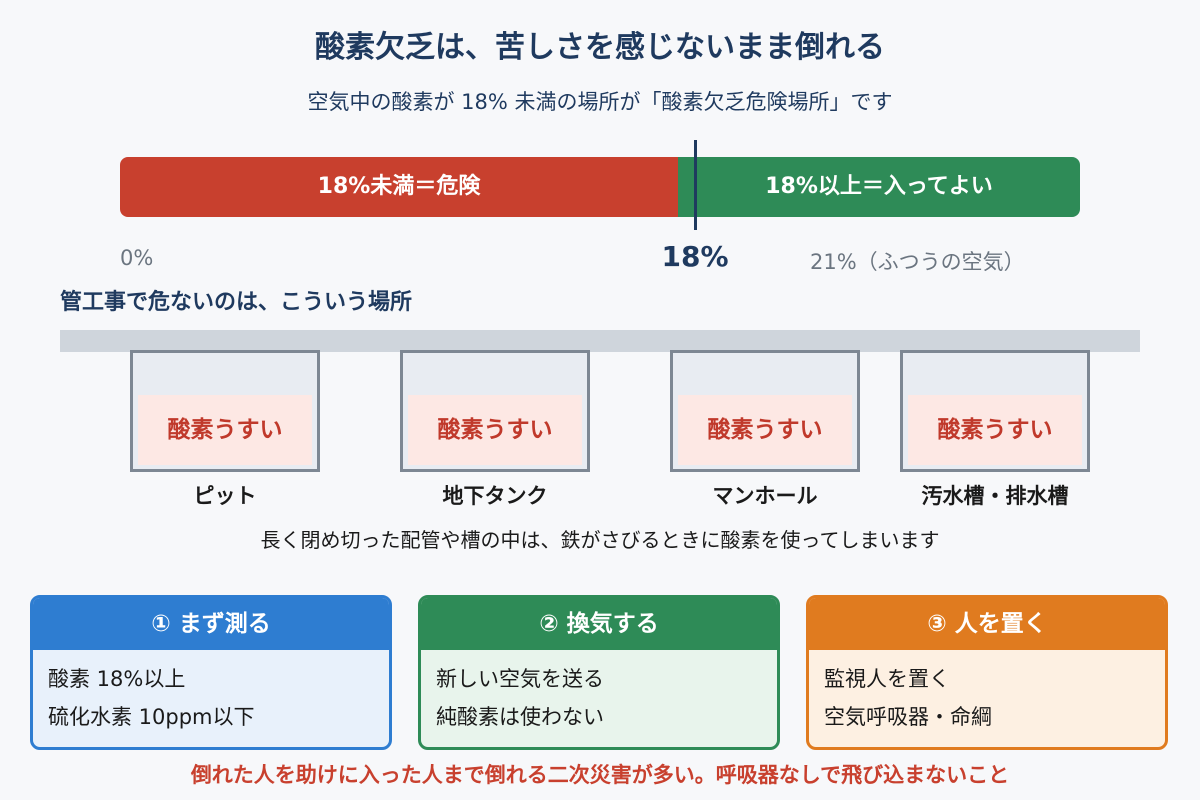 The height and width of the screenshot is (800, 1200). I want to click on step-line: 監視人を置く, so click(887, 679).